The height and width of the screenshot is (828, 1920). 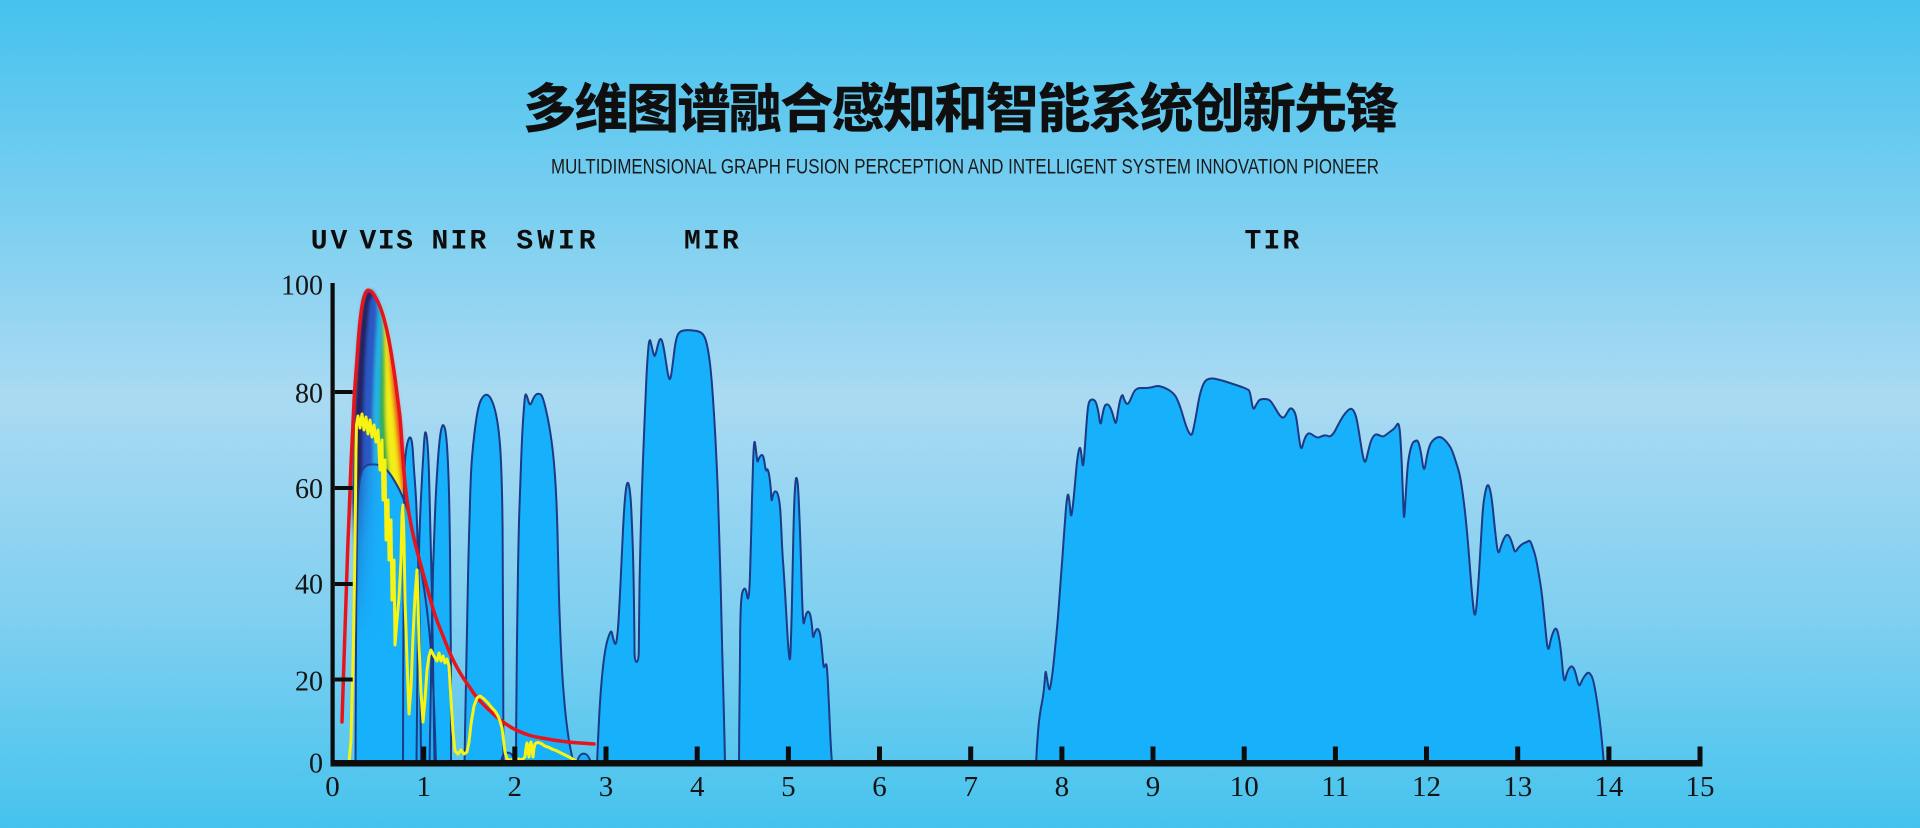 I want to click on svg-text: 4, so click(x=697, y=787).